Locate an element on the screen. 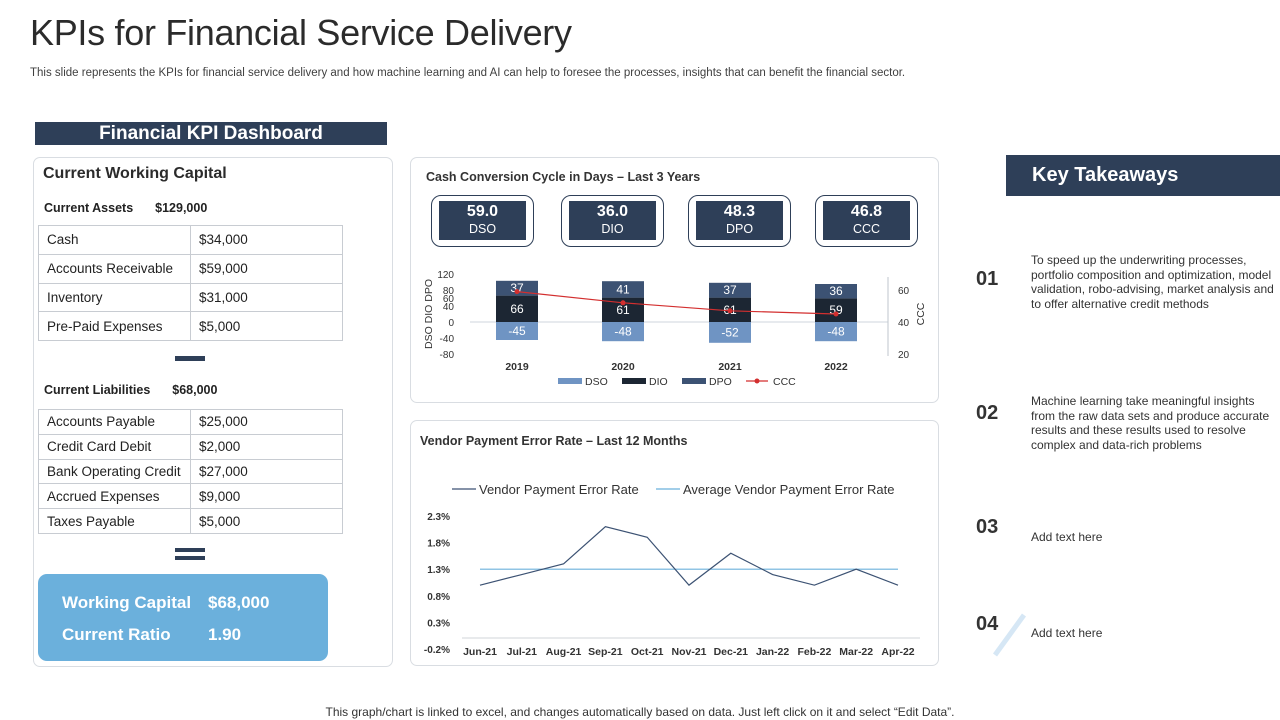 This screenshot has height=720, width=1280. slash-decoration is located at coordinates (1009, 635).